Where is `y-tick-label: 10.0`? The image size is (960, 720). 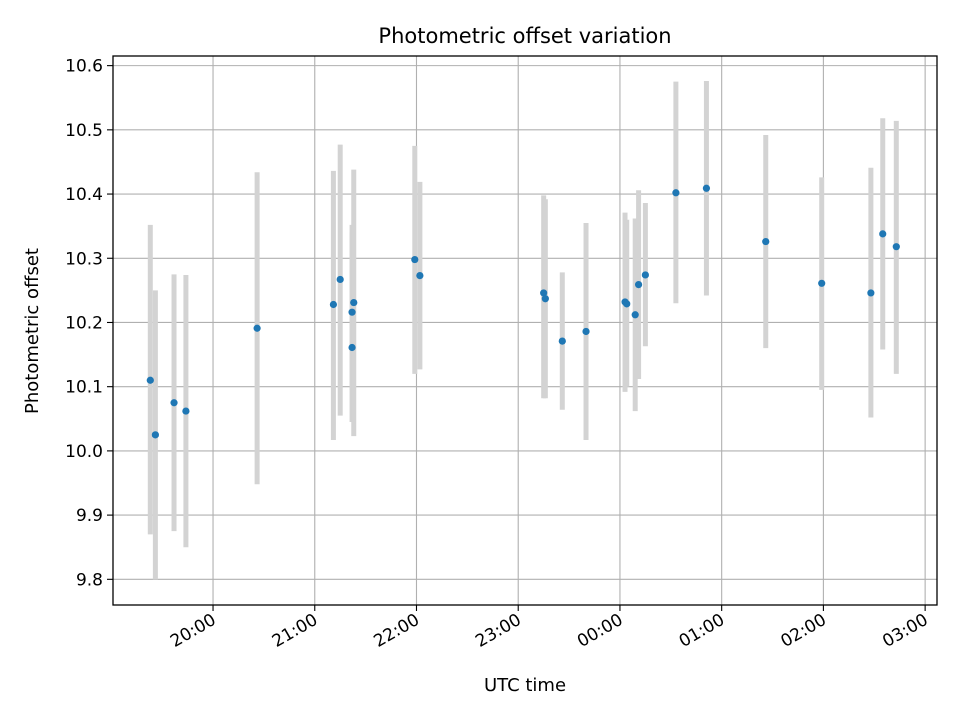 y-tick-label: 10.0 is located at coordinates (84, 452).